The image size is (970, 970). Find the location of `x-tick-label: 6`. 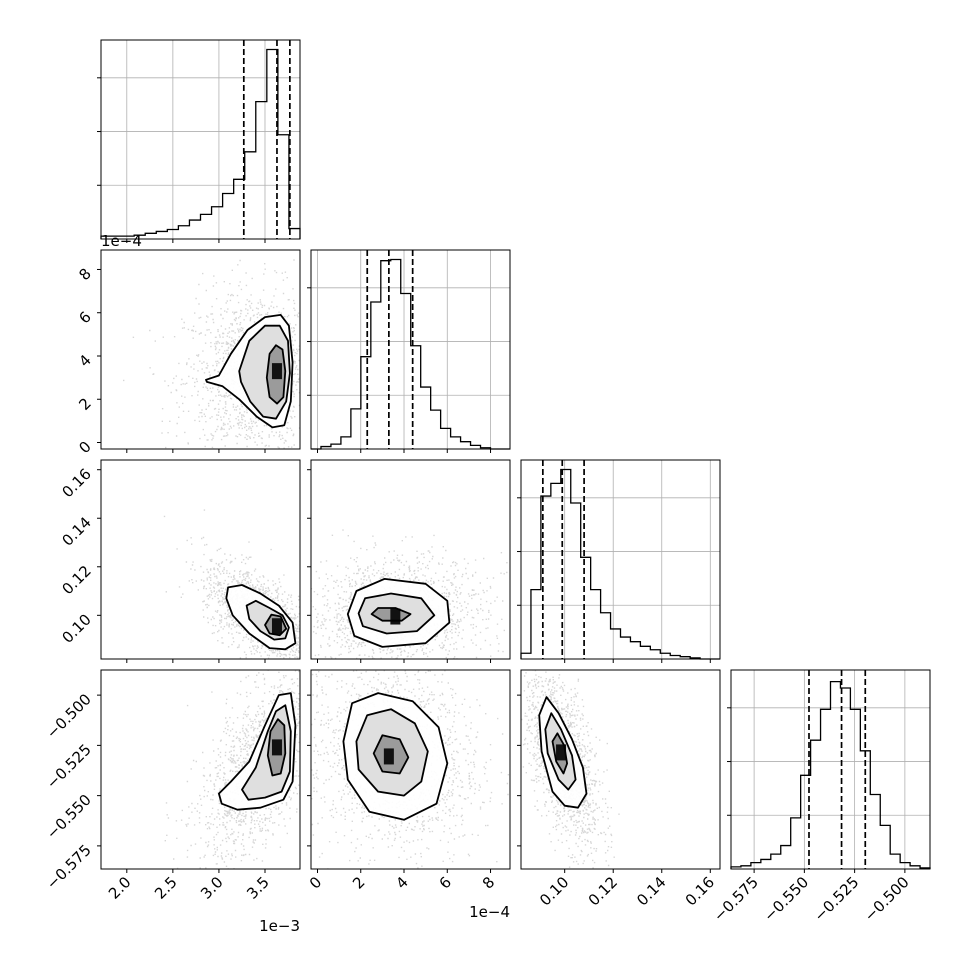

x-tick-label: 6 is located at coordinates (445, 882).